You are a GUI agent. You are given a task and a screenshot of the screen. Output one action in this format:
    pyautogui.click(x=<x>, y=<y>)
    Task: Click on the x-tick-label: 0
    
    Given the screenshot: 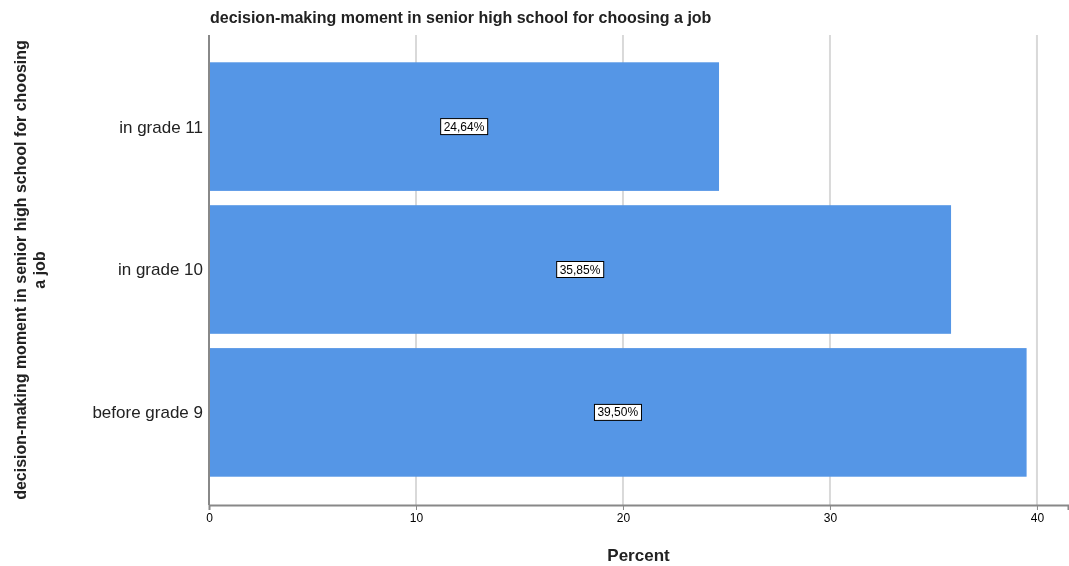 What is the action you would take?
    pyautogui.click(x=210, y=517)
    